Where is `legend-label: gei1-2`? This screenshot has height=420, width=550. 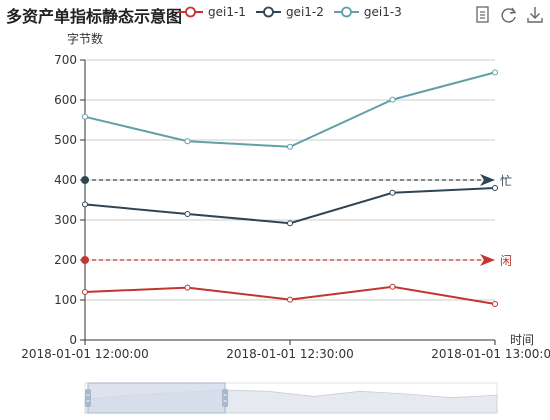 legend-label: gei1-2 is located at coordinates (304, 12).